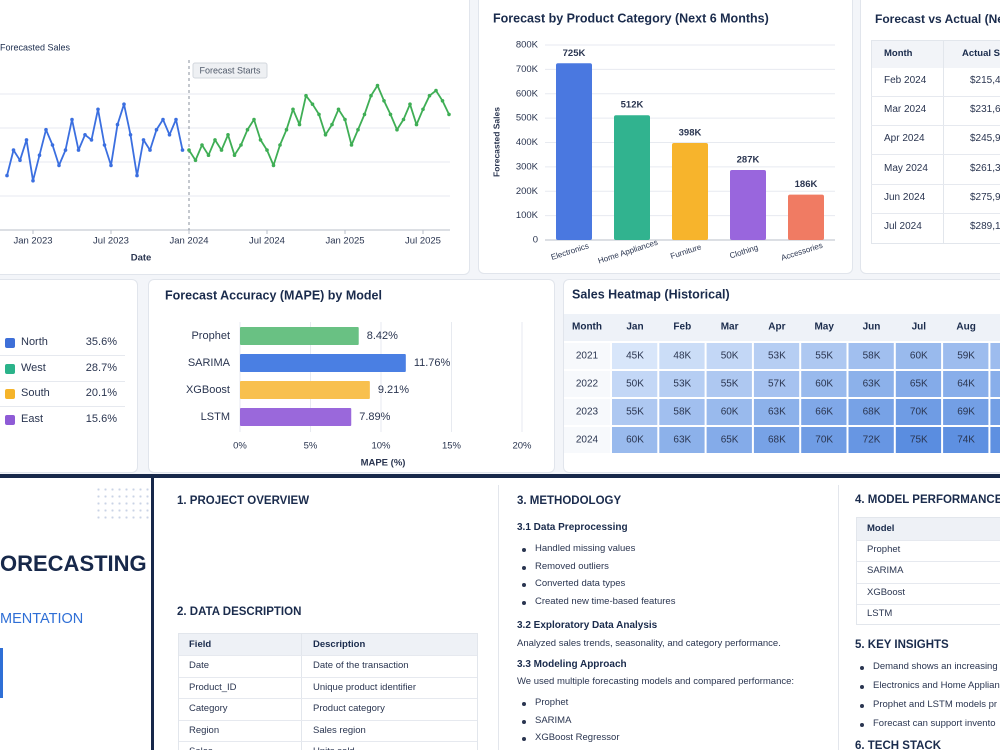 The width and height of the screenshot is (1000, 750). Describe the element at coordinates (903, 226) in the screenshot. I see `table-cell: Jul 2024` at that location.